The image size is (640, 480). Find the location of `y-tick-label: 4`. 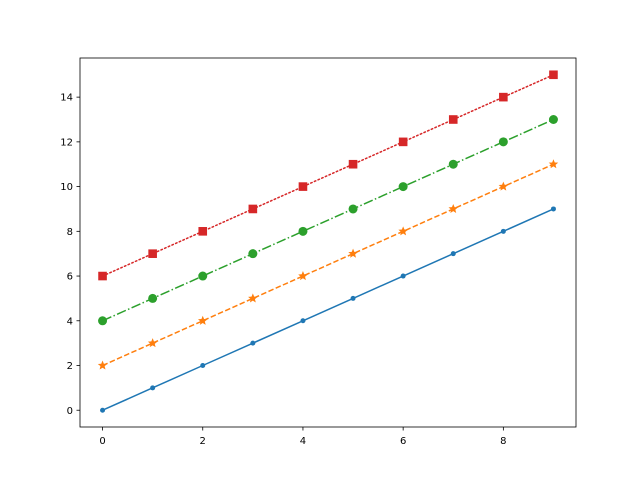

y-tick-label: 4 is located at coordinates (70, 321).